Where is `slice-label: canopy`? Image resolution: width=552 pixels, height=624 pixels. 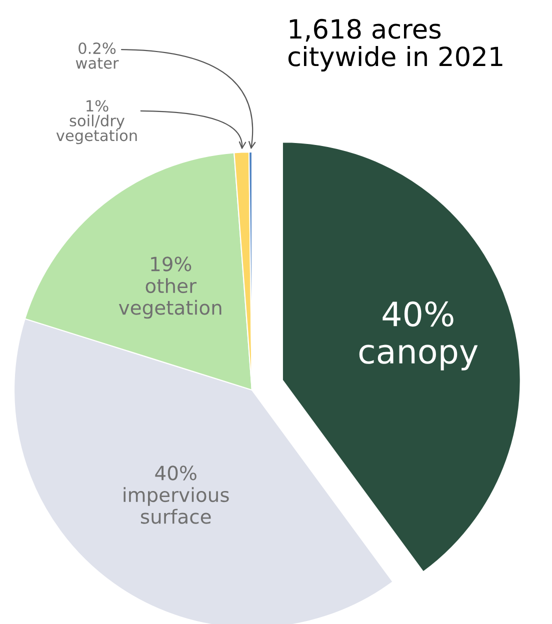
slice-label: canopy is located at coordinates (418, 357).